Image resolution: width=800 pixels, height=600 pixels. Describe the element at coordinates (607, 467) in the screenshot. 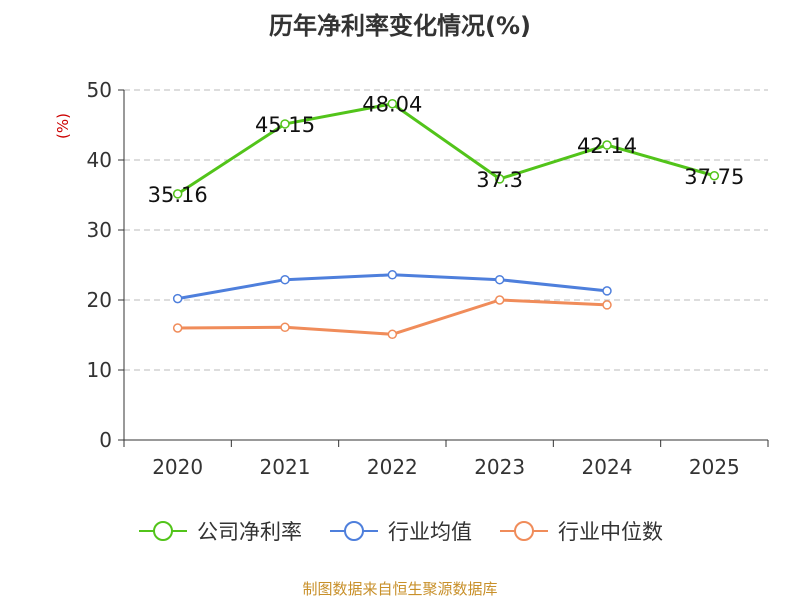

I see `x-tick-label: 2024` at that location.